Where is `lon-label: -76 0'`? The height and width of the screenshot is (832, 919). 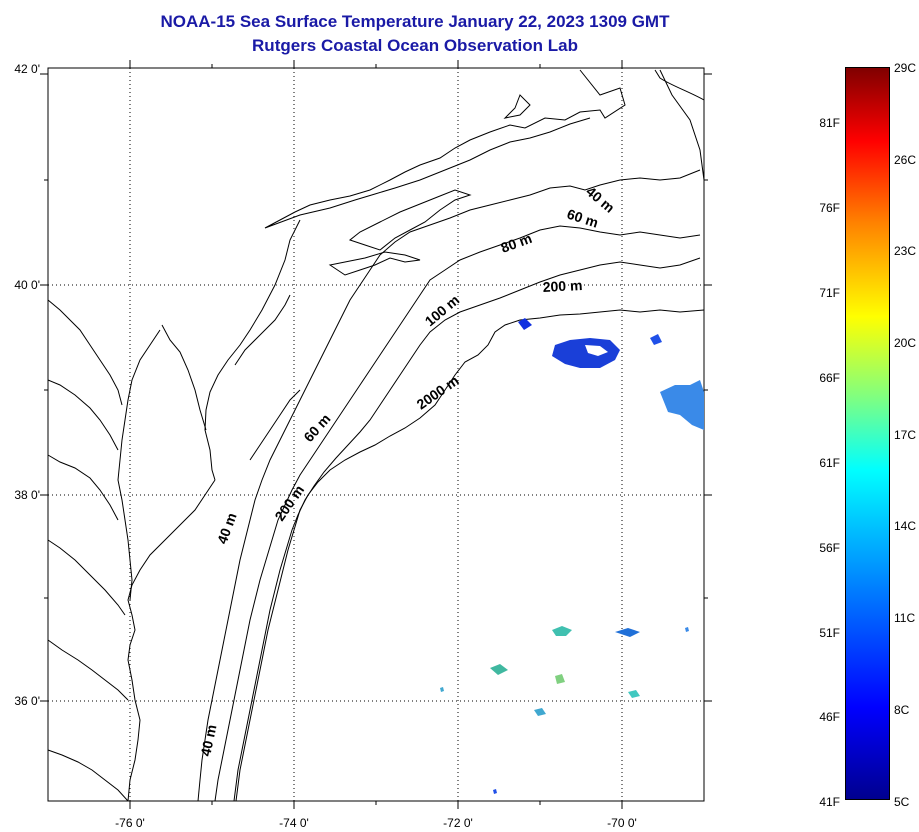
lon-label: -76 0' is located at coordinates (130, 823).